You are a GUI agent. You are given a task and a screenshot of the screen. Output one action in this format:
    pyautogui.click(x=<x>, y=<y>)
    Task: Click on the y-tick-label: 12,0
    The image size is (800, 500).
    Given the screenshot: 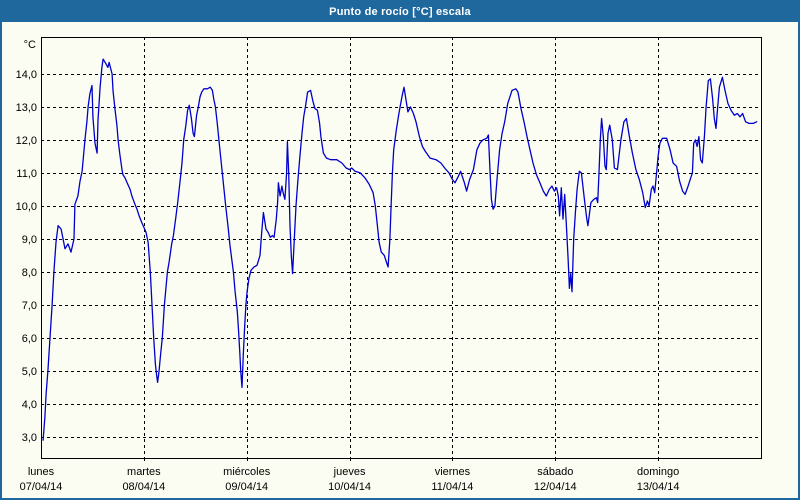 What is the action you would take?
    pyautogui.click(x=26, y=141)
    